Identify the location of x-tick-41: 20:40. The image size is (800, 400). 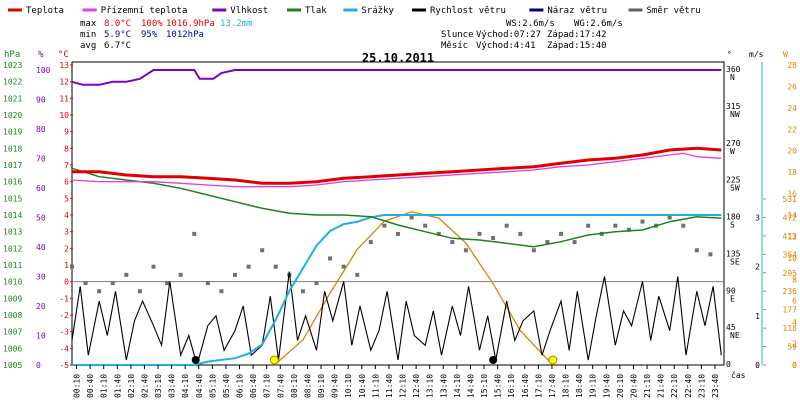
(633, 386).